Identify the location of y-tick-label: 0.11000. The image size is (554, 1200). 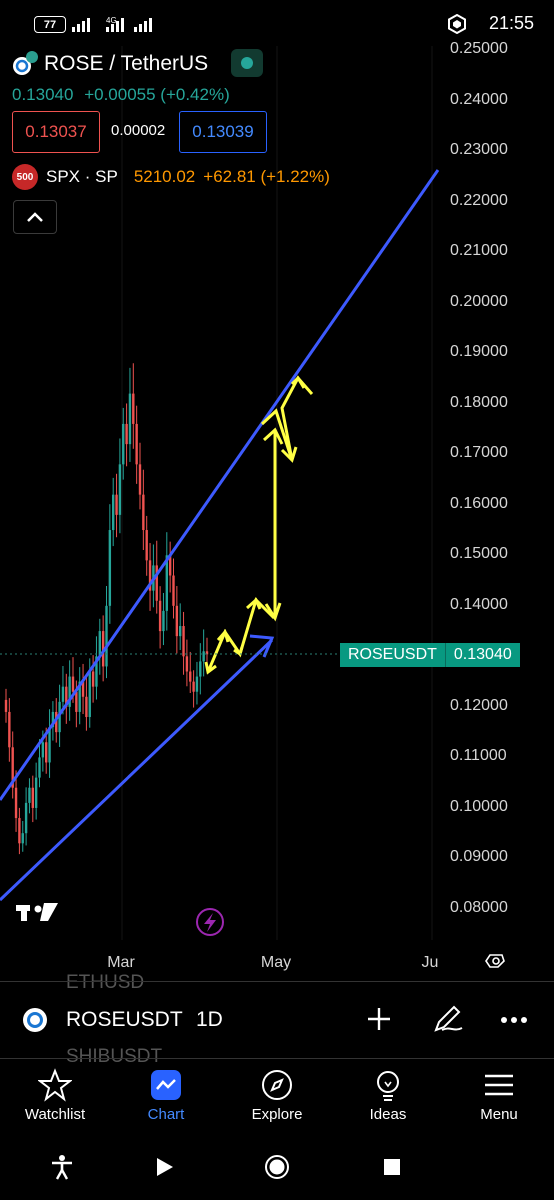
(478, 756).